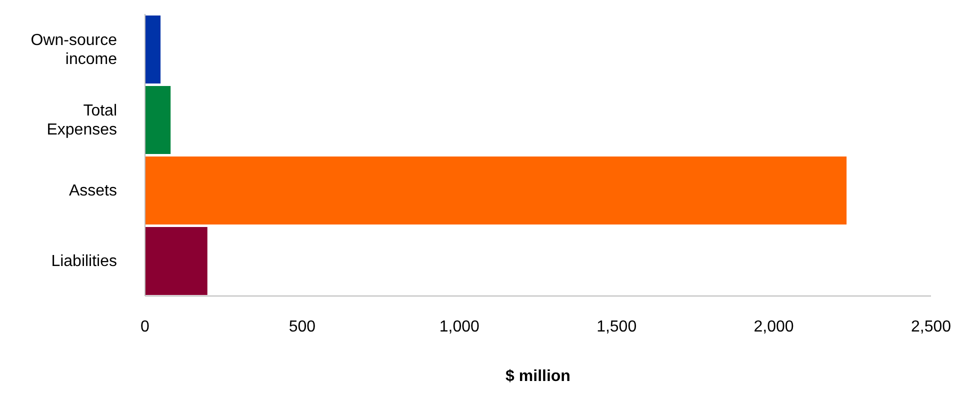 The image size is (979, 399). I want to click on y-tick-label: Own-source income, so click(74, 49).